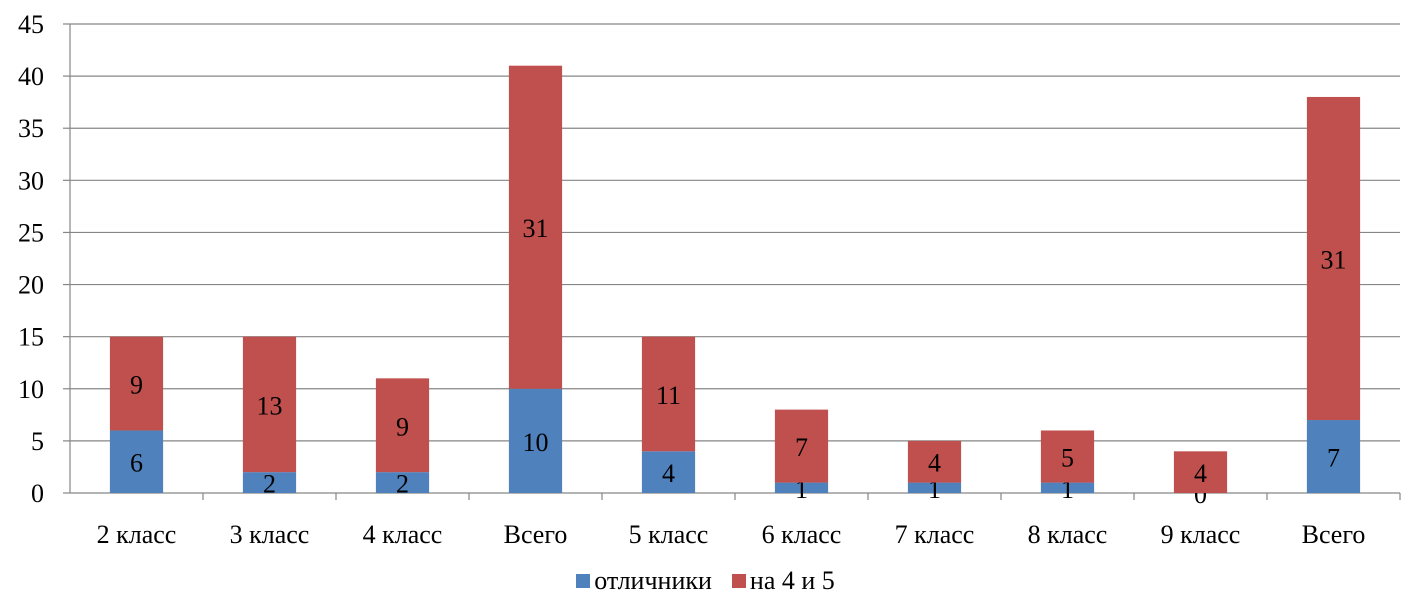 This screenshot has height=611, width=1411. Describe the element at coordinates (653, 580) in the screenshot. I see `legend-label-series-1: отличники` at that location.